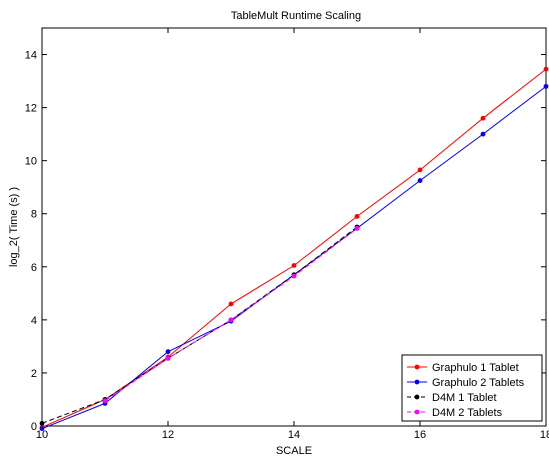 The image size is (549, 457). What do you see at coordinates (294, 451) in the screenshot?
I see `x-axis-label: SCALE` at bounding box center [294, 451].